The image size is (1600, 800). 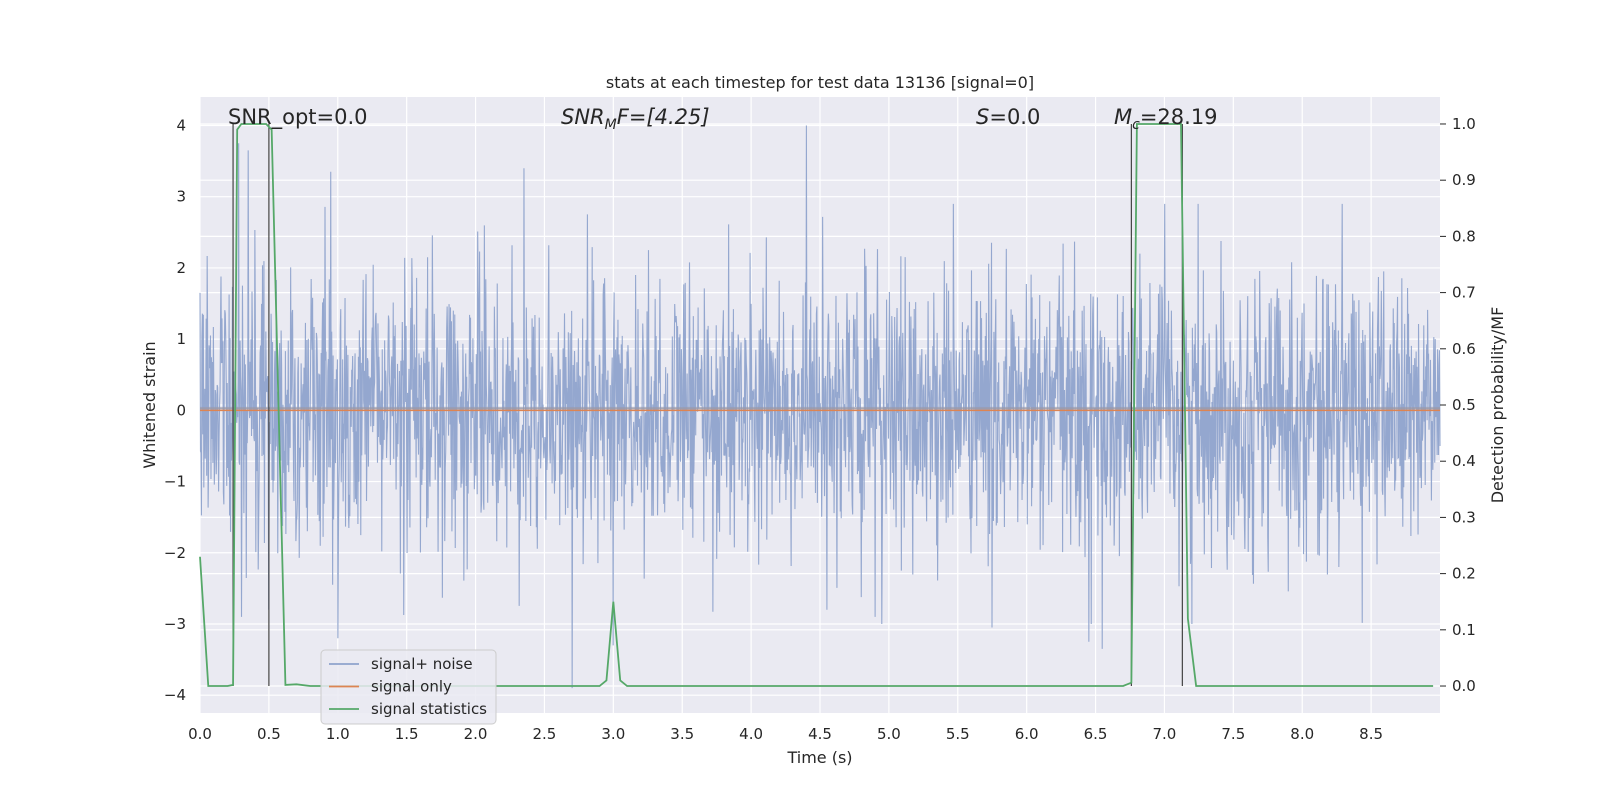 I want to click on x-tick-label: 7.0, so click(x=1165, y=734).